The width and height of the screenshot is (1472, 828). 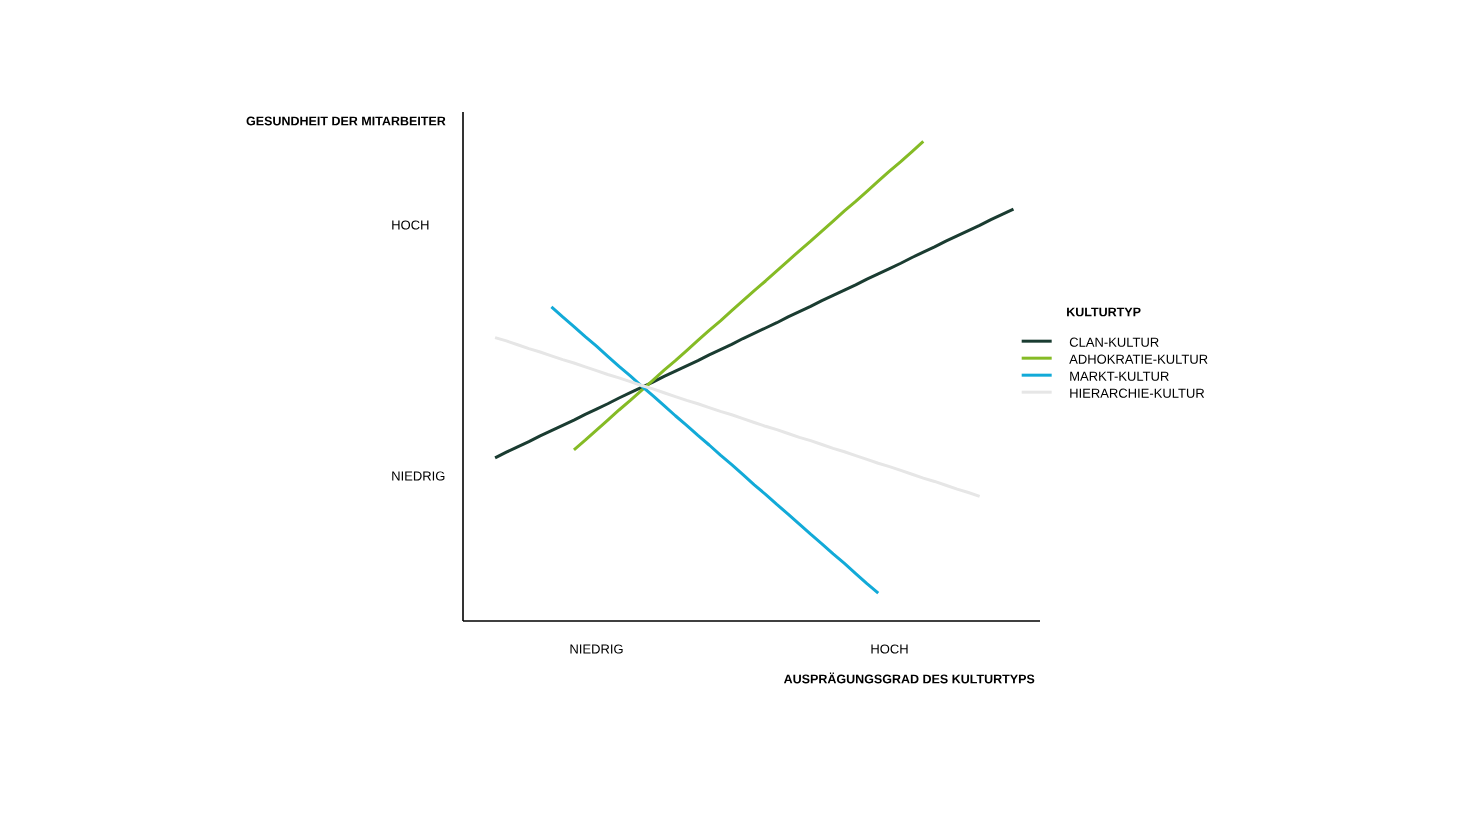 What do you see at coordinates (1137, 393) in the screenshot?
I see `legend-label: HIERARCHIE-KULTUR` at bounding box center [1137, 393].